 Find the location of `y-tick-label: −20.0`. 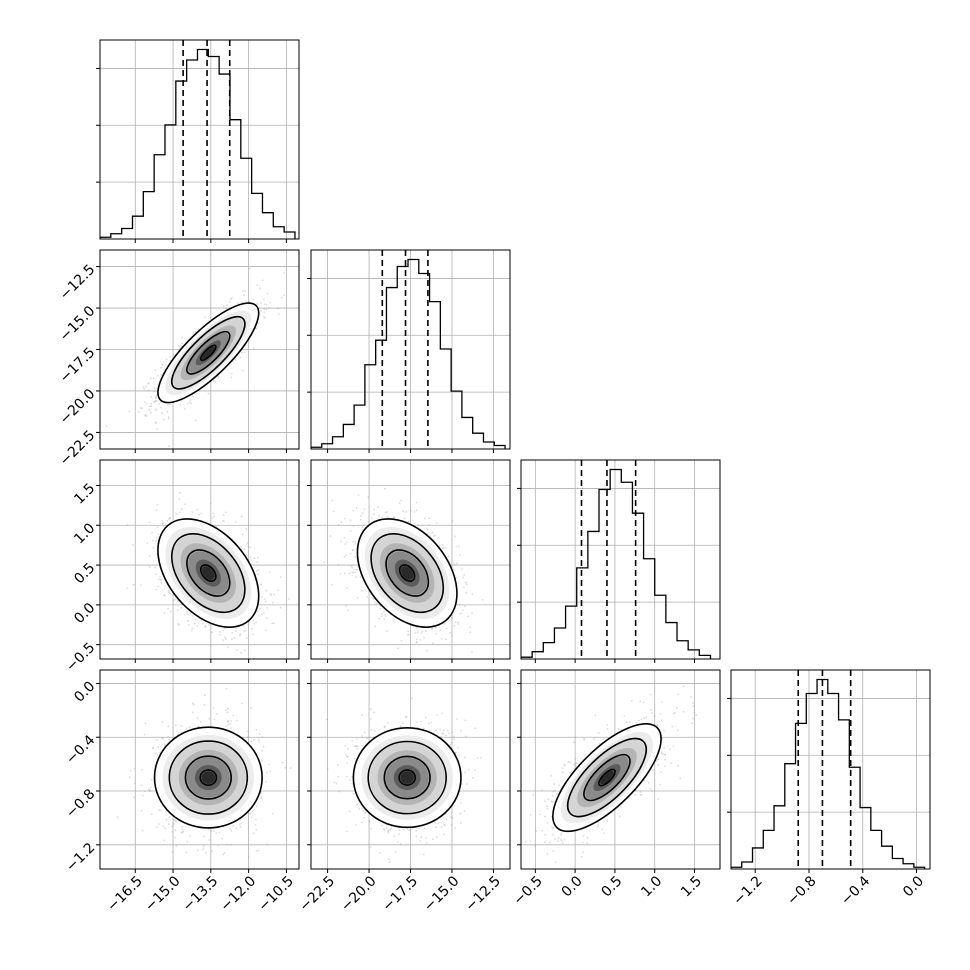

y-tick-label: −20.0 is located at coordinates (78, 407).